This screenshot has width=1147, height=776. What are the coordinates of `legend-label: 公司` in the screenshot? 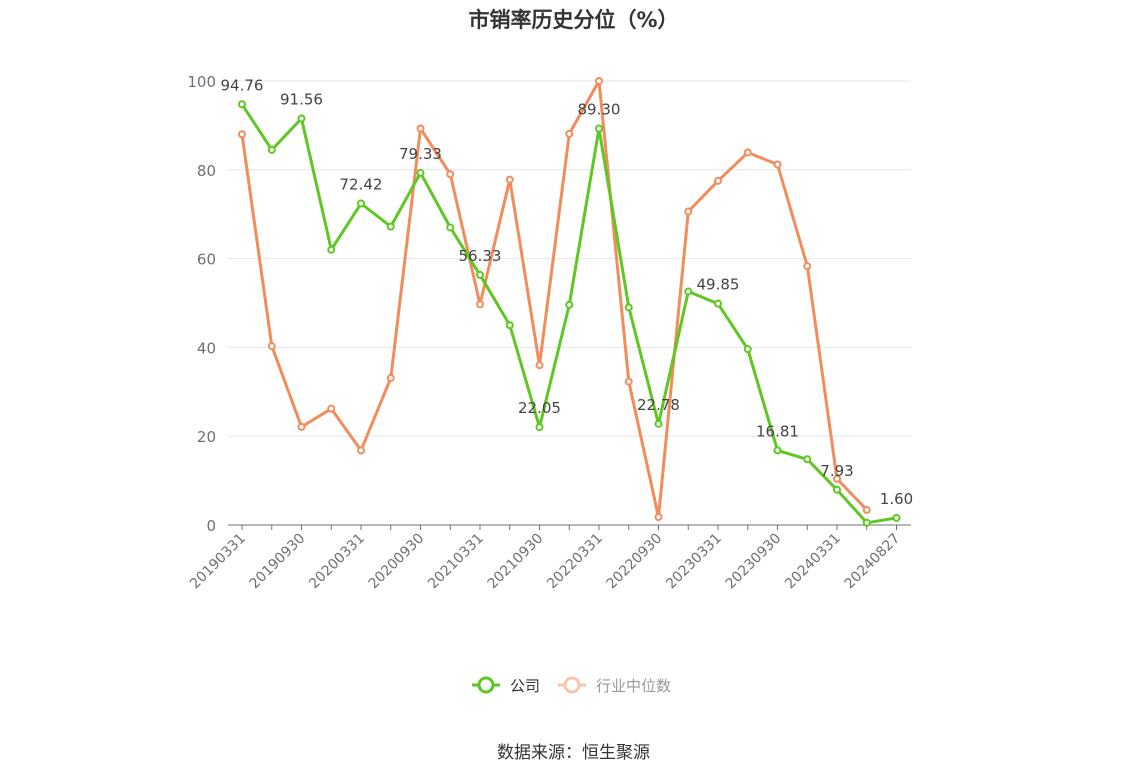 It's located at (525, 686).